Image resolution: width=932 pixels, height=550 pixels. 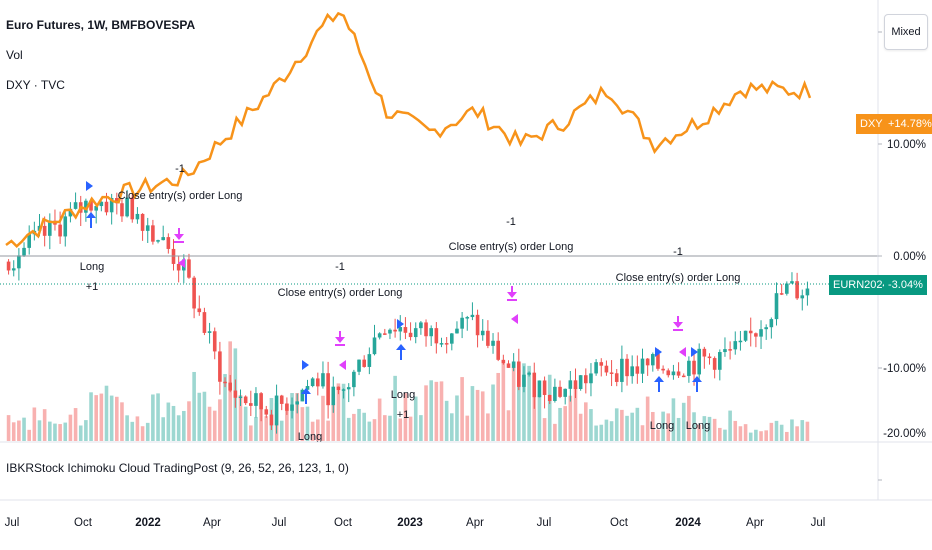 What do you see at coordinates (511, 247) in the screenshot?
I see `trade-annotation-label: Close entry(s) order Long` at bounding box center [511, 247].